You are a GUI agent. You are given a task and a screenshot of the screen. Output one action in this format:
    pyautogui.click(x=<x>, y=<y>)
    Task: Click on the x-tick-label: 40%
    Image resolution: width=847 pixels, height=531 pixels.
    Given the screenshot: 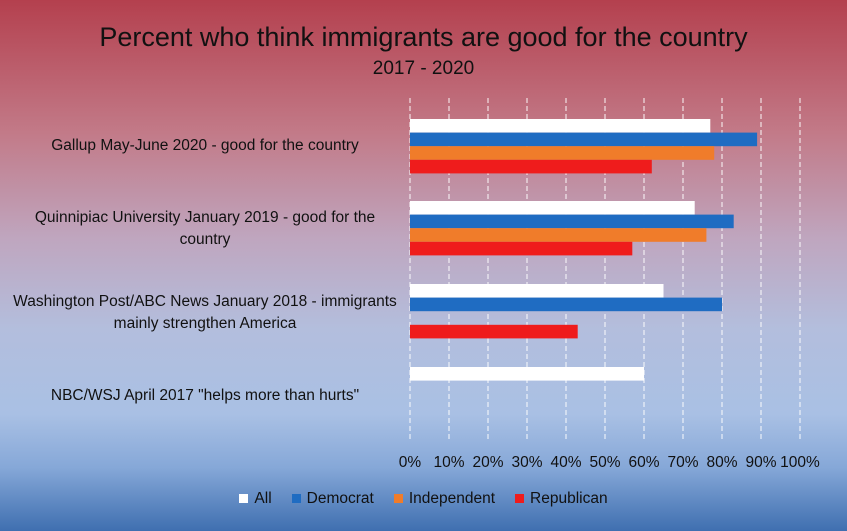 What is the action you would take?
    pyautogui.click(x=565, y=462)
    